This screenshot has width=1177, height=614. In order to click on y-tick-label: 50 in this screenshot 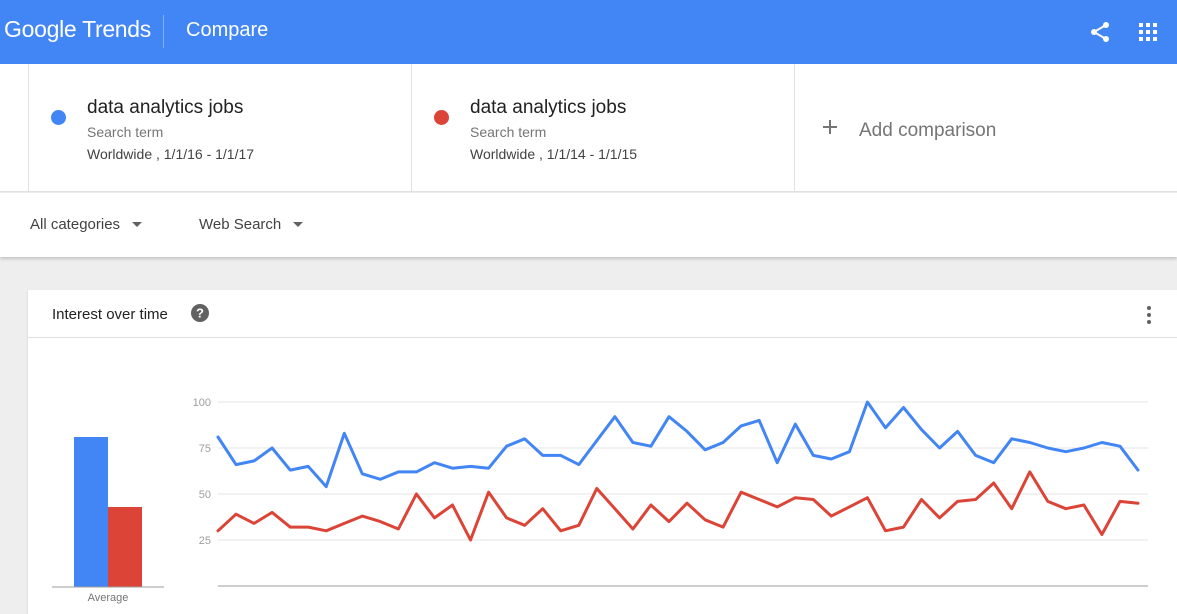, I will do `click(205, 495)`.